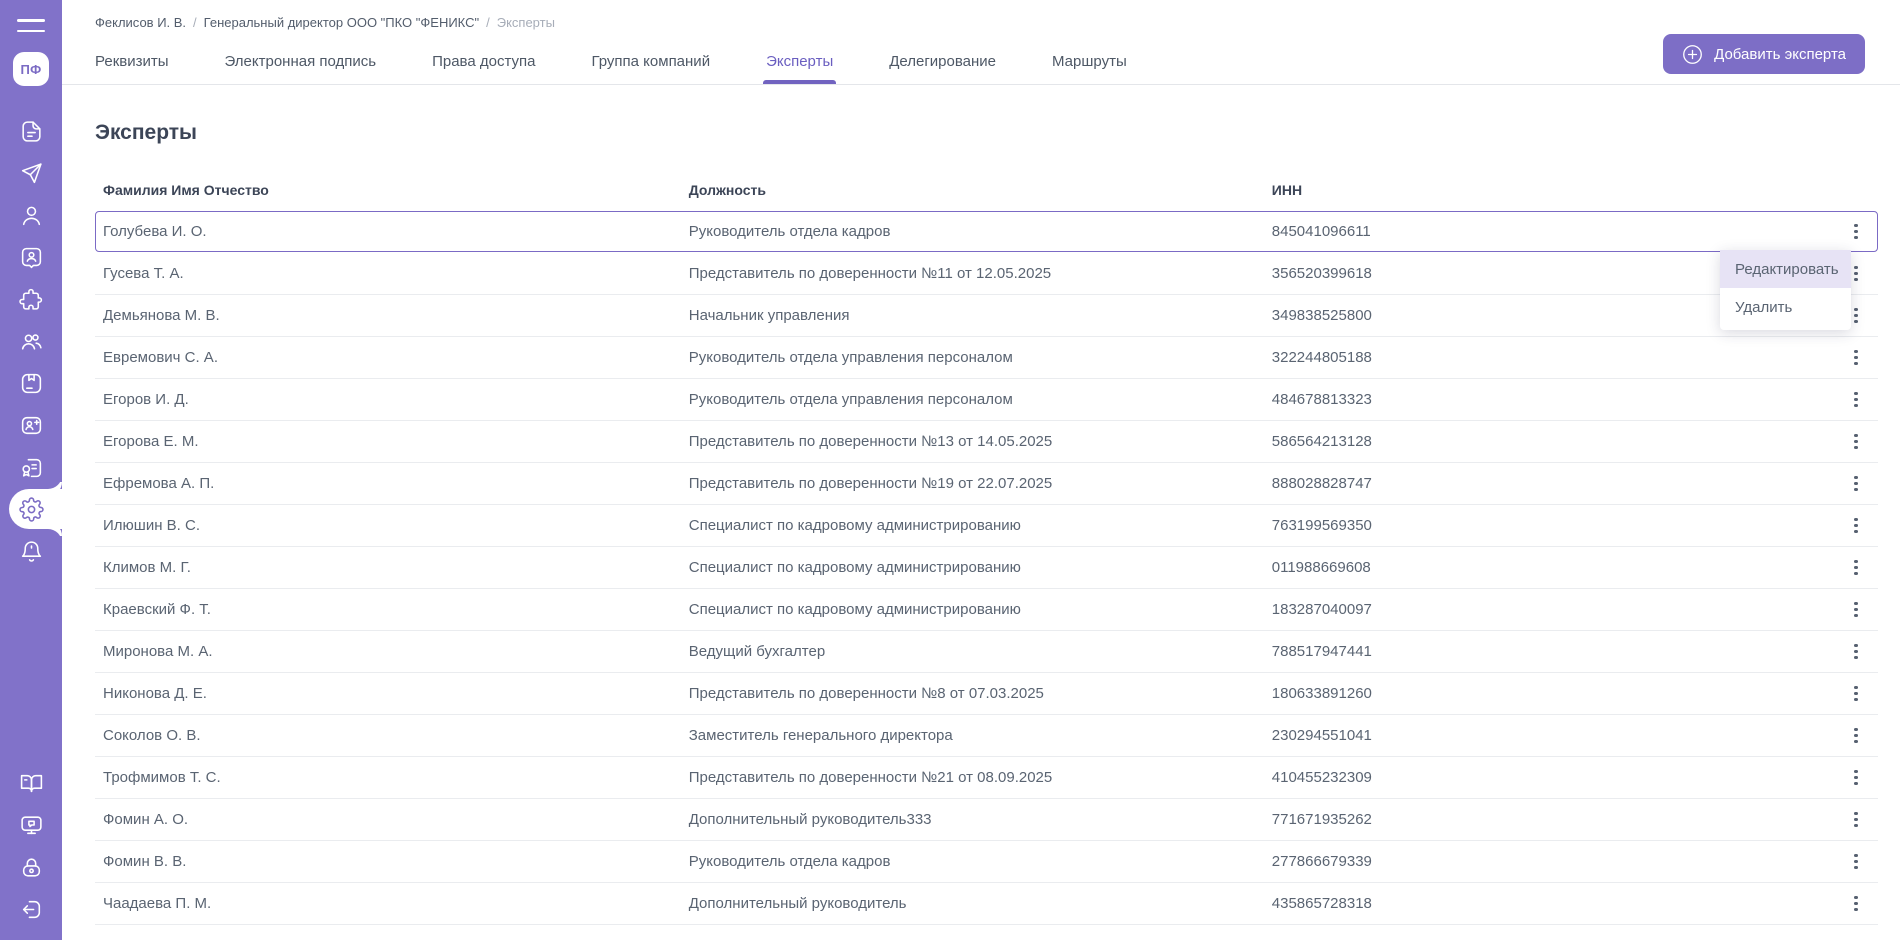  I want to click on add-user-icon, so click(31, 425).